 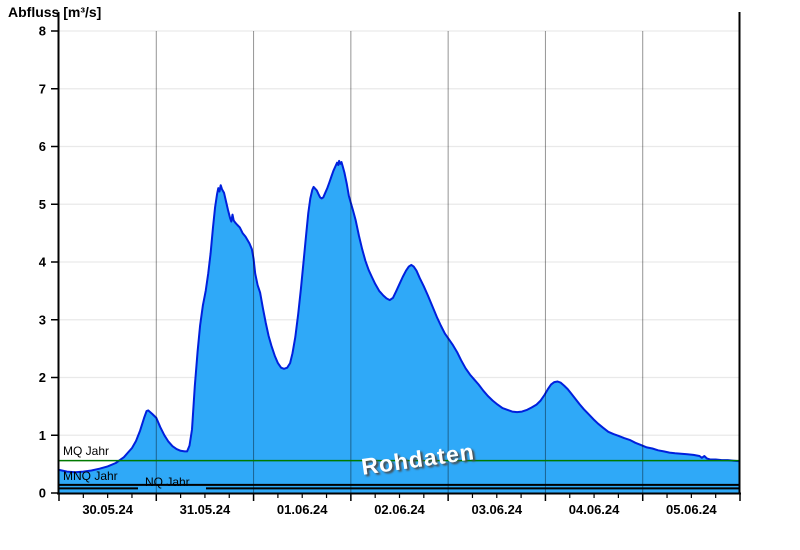 I want to click on reference-lines, so click(x=399, y=474).